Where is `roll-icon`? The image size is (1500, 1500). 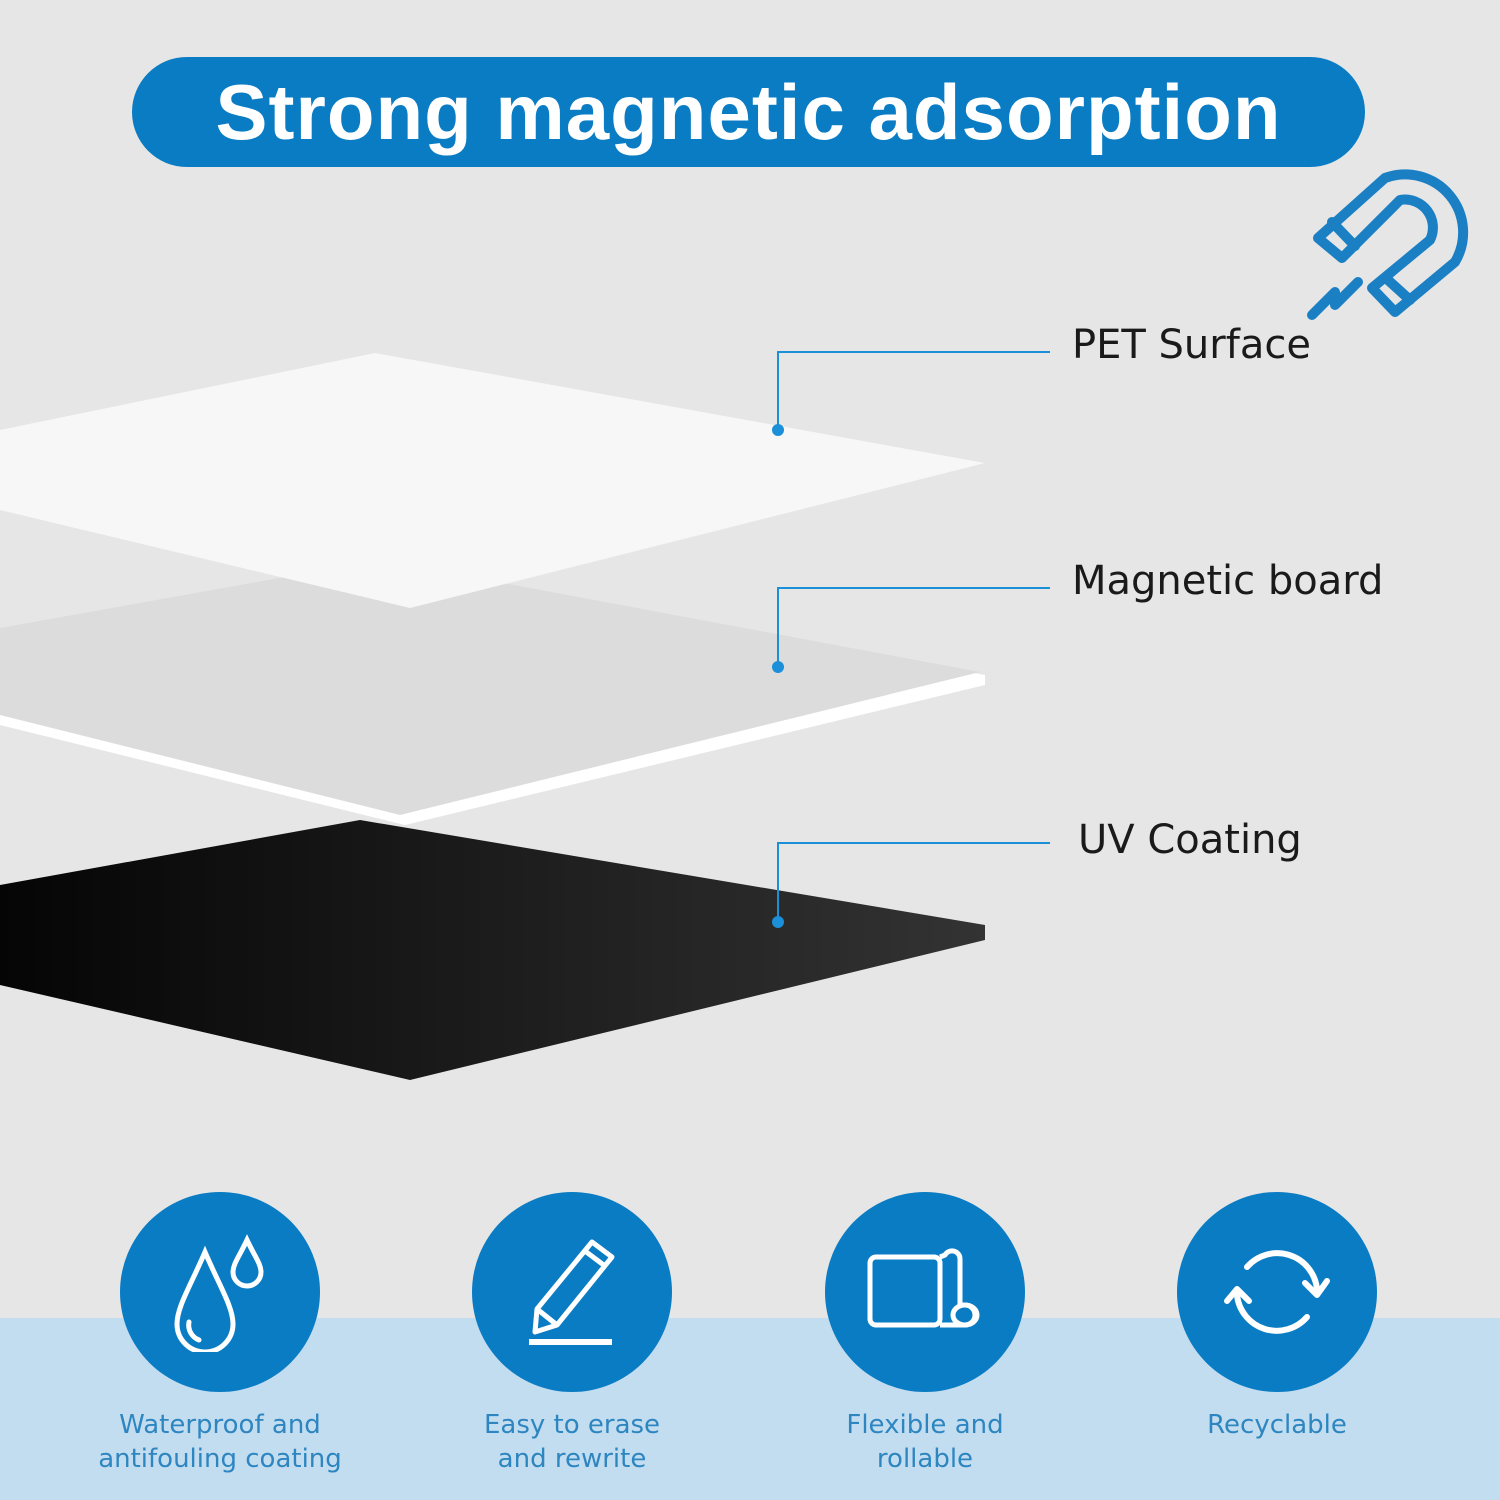 roll-icon is located at coordinates (923, 1288).